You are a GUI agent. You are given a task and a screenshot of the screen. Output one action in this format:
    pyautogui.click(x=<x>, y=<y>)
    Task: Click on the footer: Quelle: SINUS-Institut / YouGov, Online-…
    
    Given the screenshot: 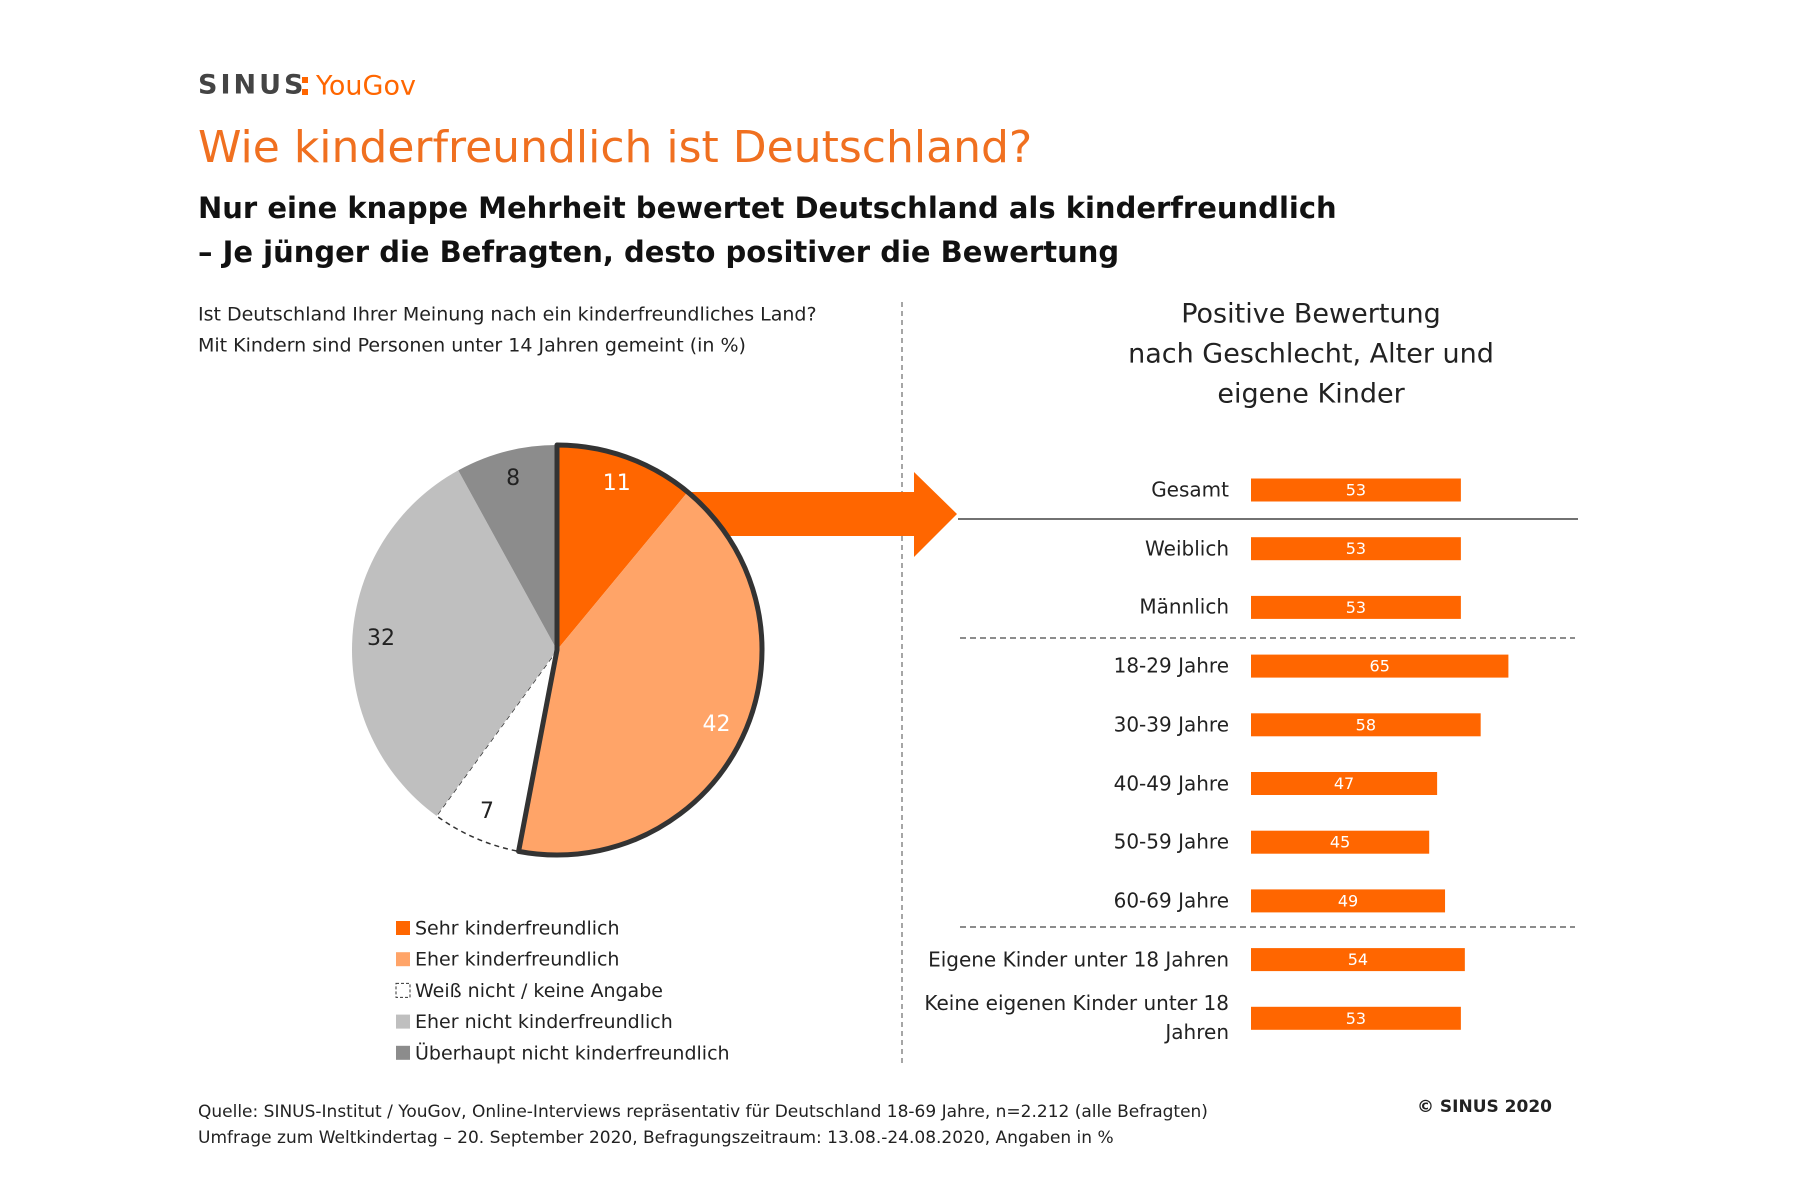 What is the action you would take?
    pyautogui.click(x=703, y=1112)
    